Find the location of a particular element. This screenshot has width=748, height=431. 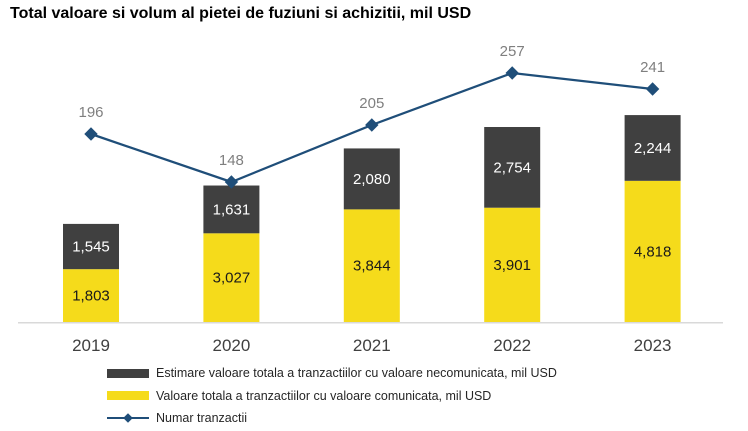

bar-label-necomunicata-2019: 1,545 is located at coordinates (91, 247).